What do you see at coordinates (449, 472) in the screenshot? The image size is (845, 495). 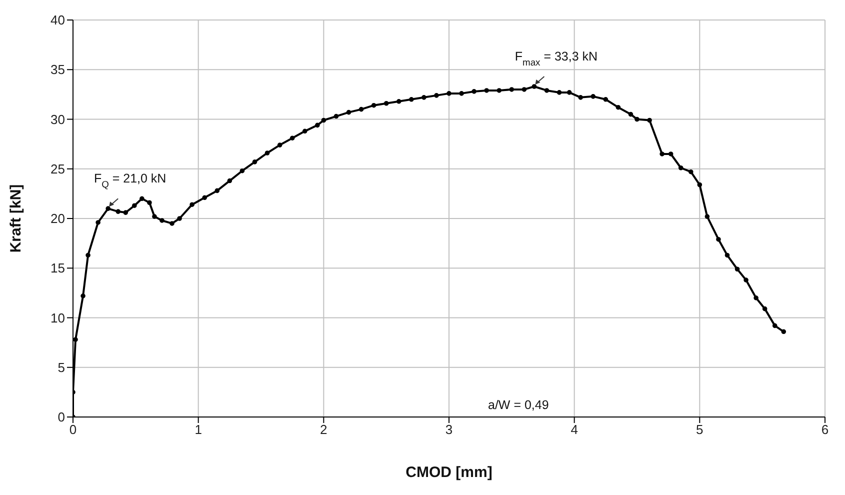 I see `x-axis-title: CMOD [mm]` at bounding box center [449, 472].